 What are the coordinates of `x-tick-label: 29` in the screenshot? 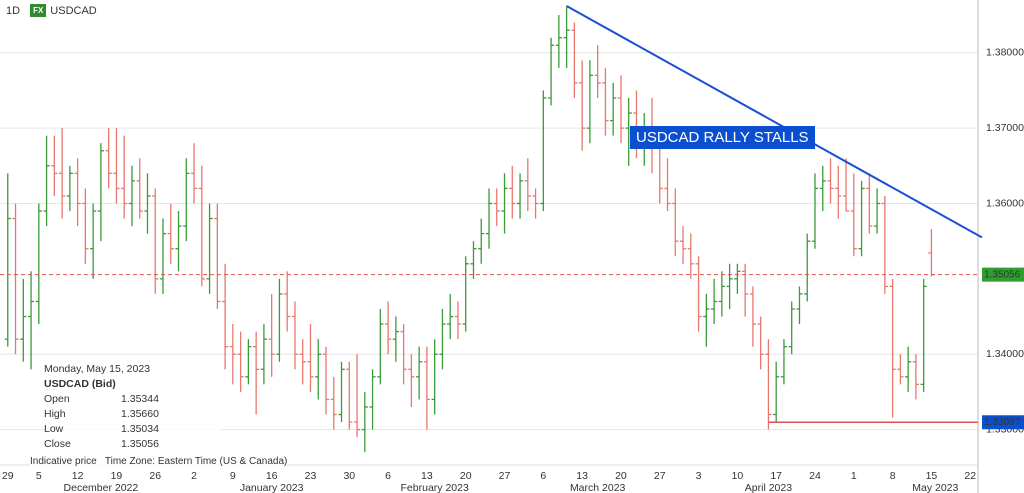 It's located at (8, 476).